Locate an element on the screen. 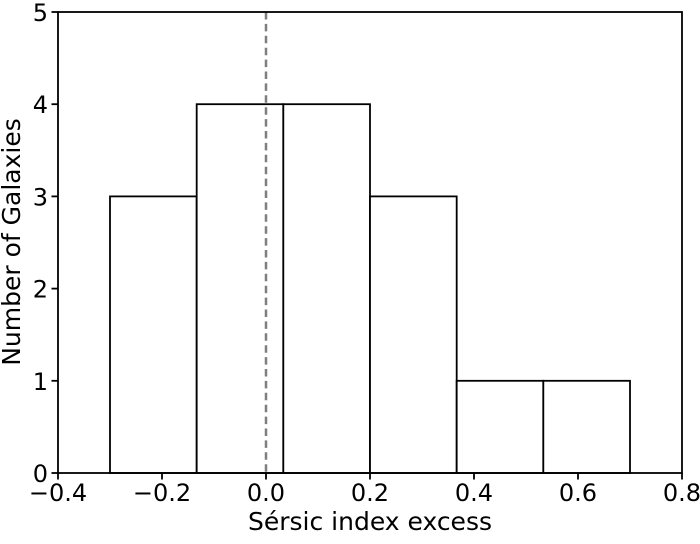 Image resolution: width=700 pixels, height=544 pixels. y-axis-label: Number of Galaxies is located at coordinates (13, 242).